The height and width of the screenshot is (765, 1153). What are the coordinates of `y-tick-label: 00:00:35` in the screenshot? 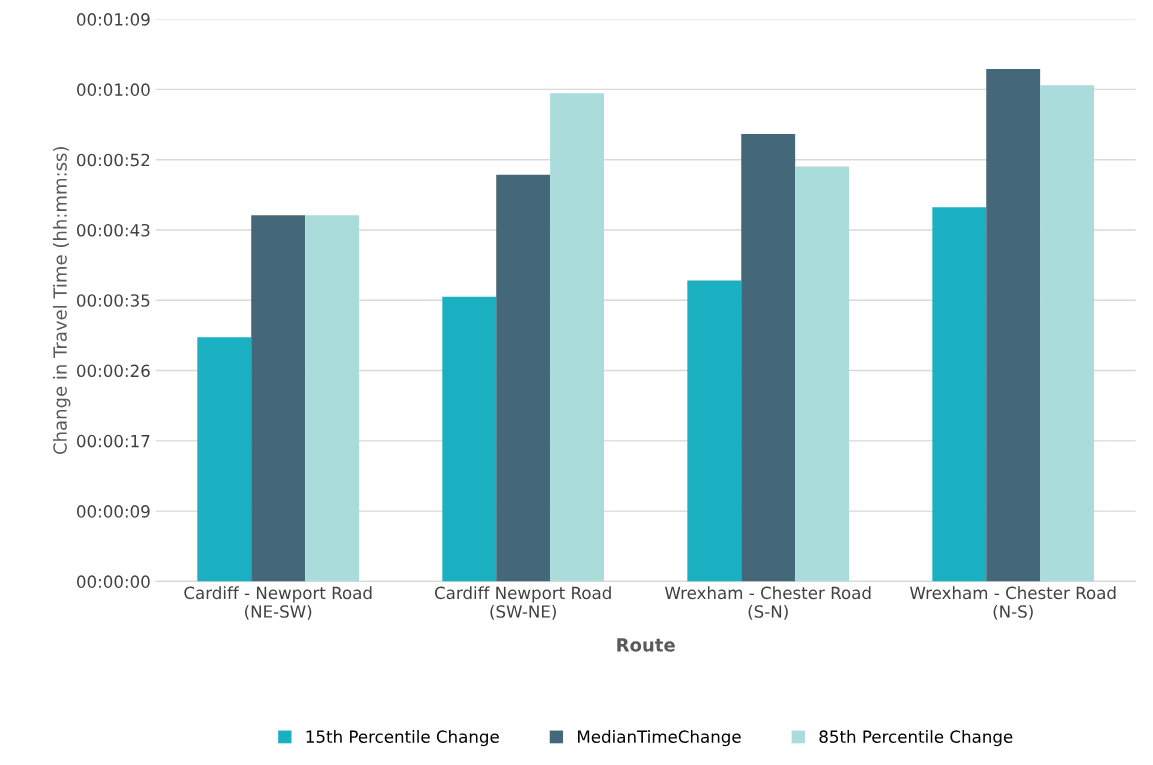 It's located at (113, 300).